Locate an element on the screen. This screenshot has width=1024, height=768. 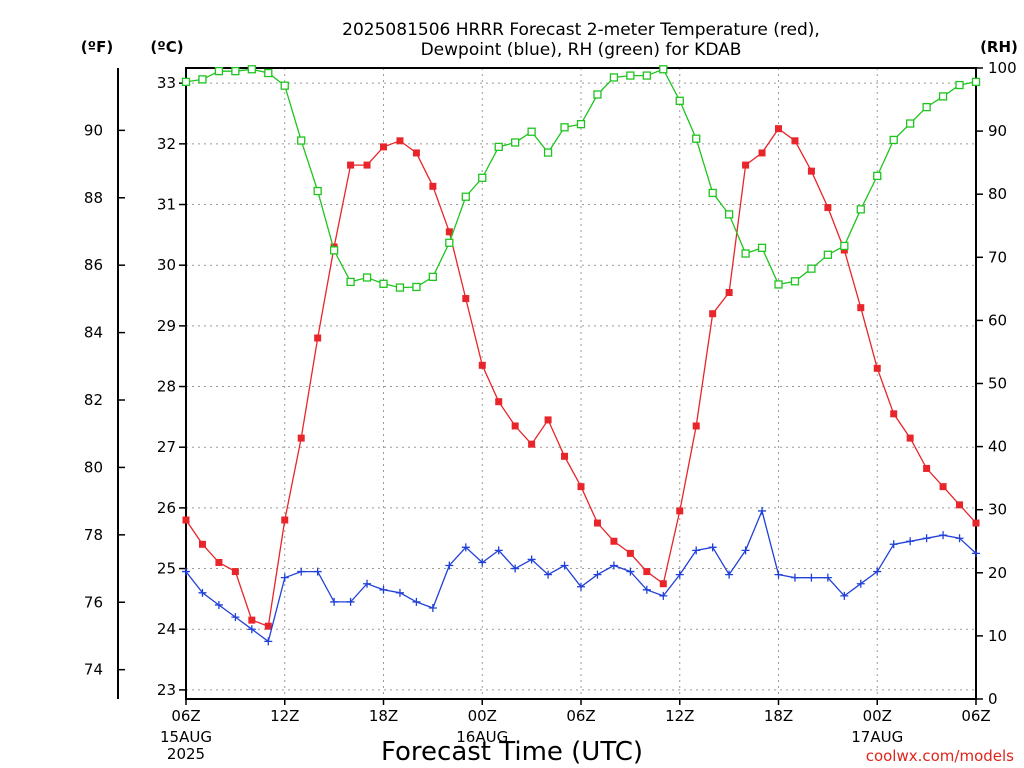
celsius-tick-label: 27 is located at coordinates (166, 447).